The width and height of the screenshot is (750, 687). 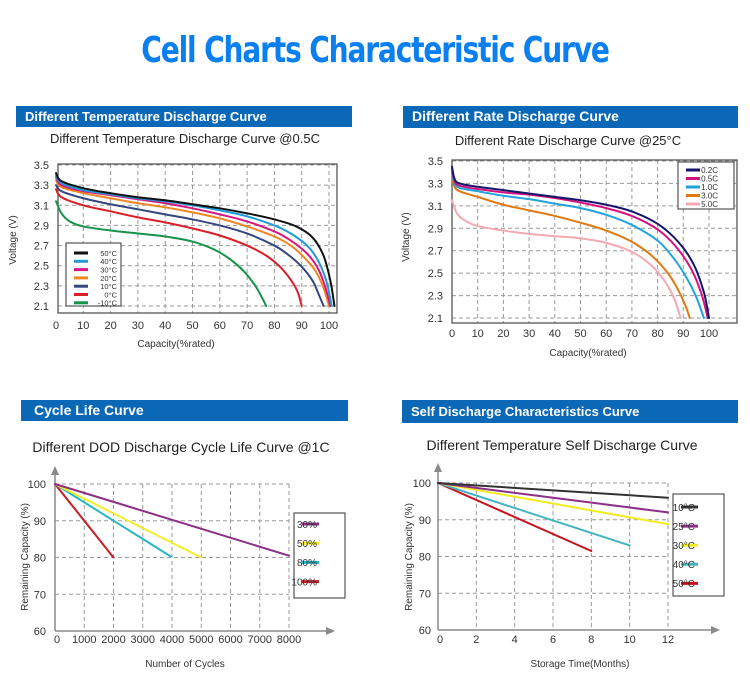 I want to click on series-line-0.5C, so click(x=580, y=243).